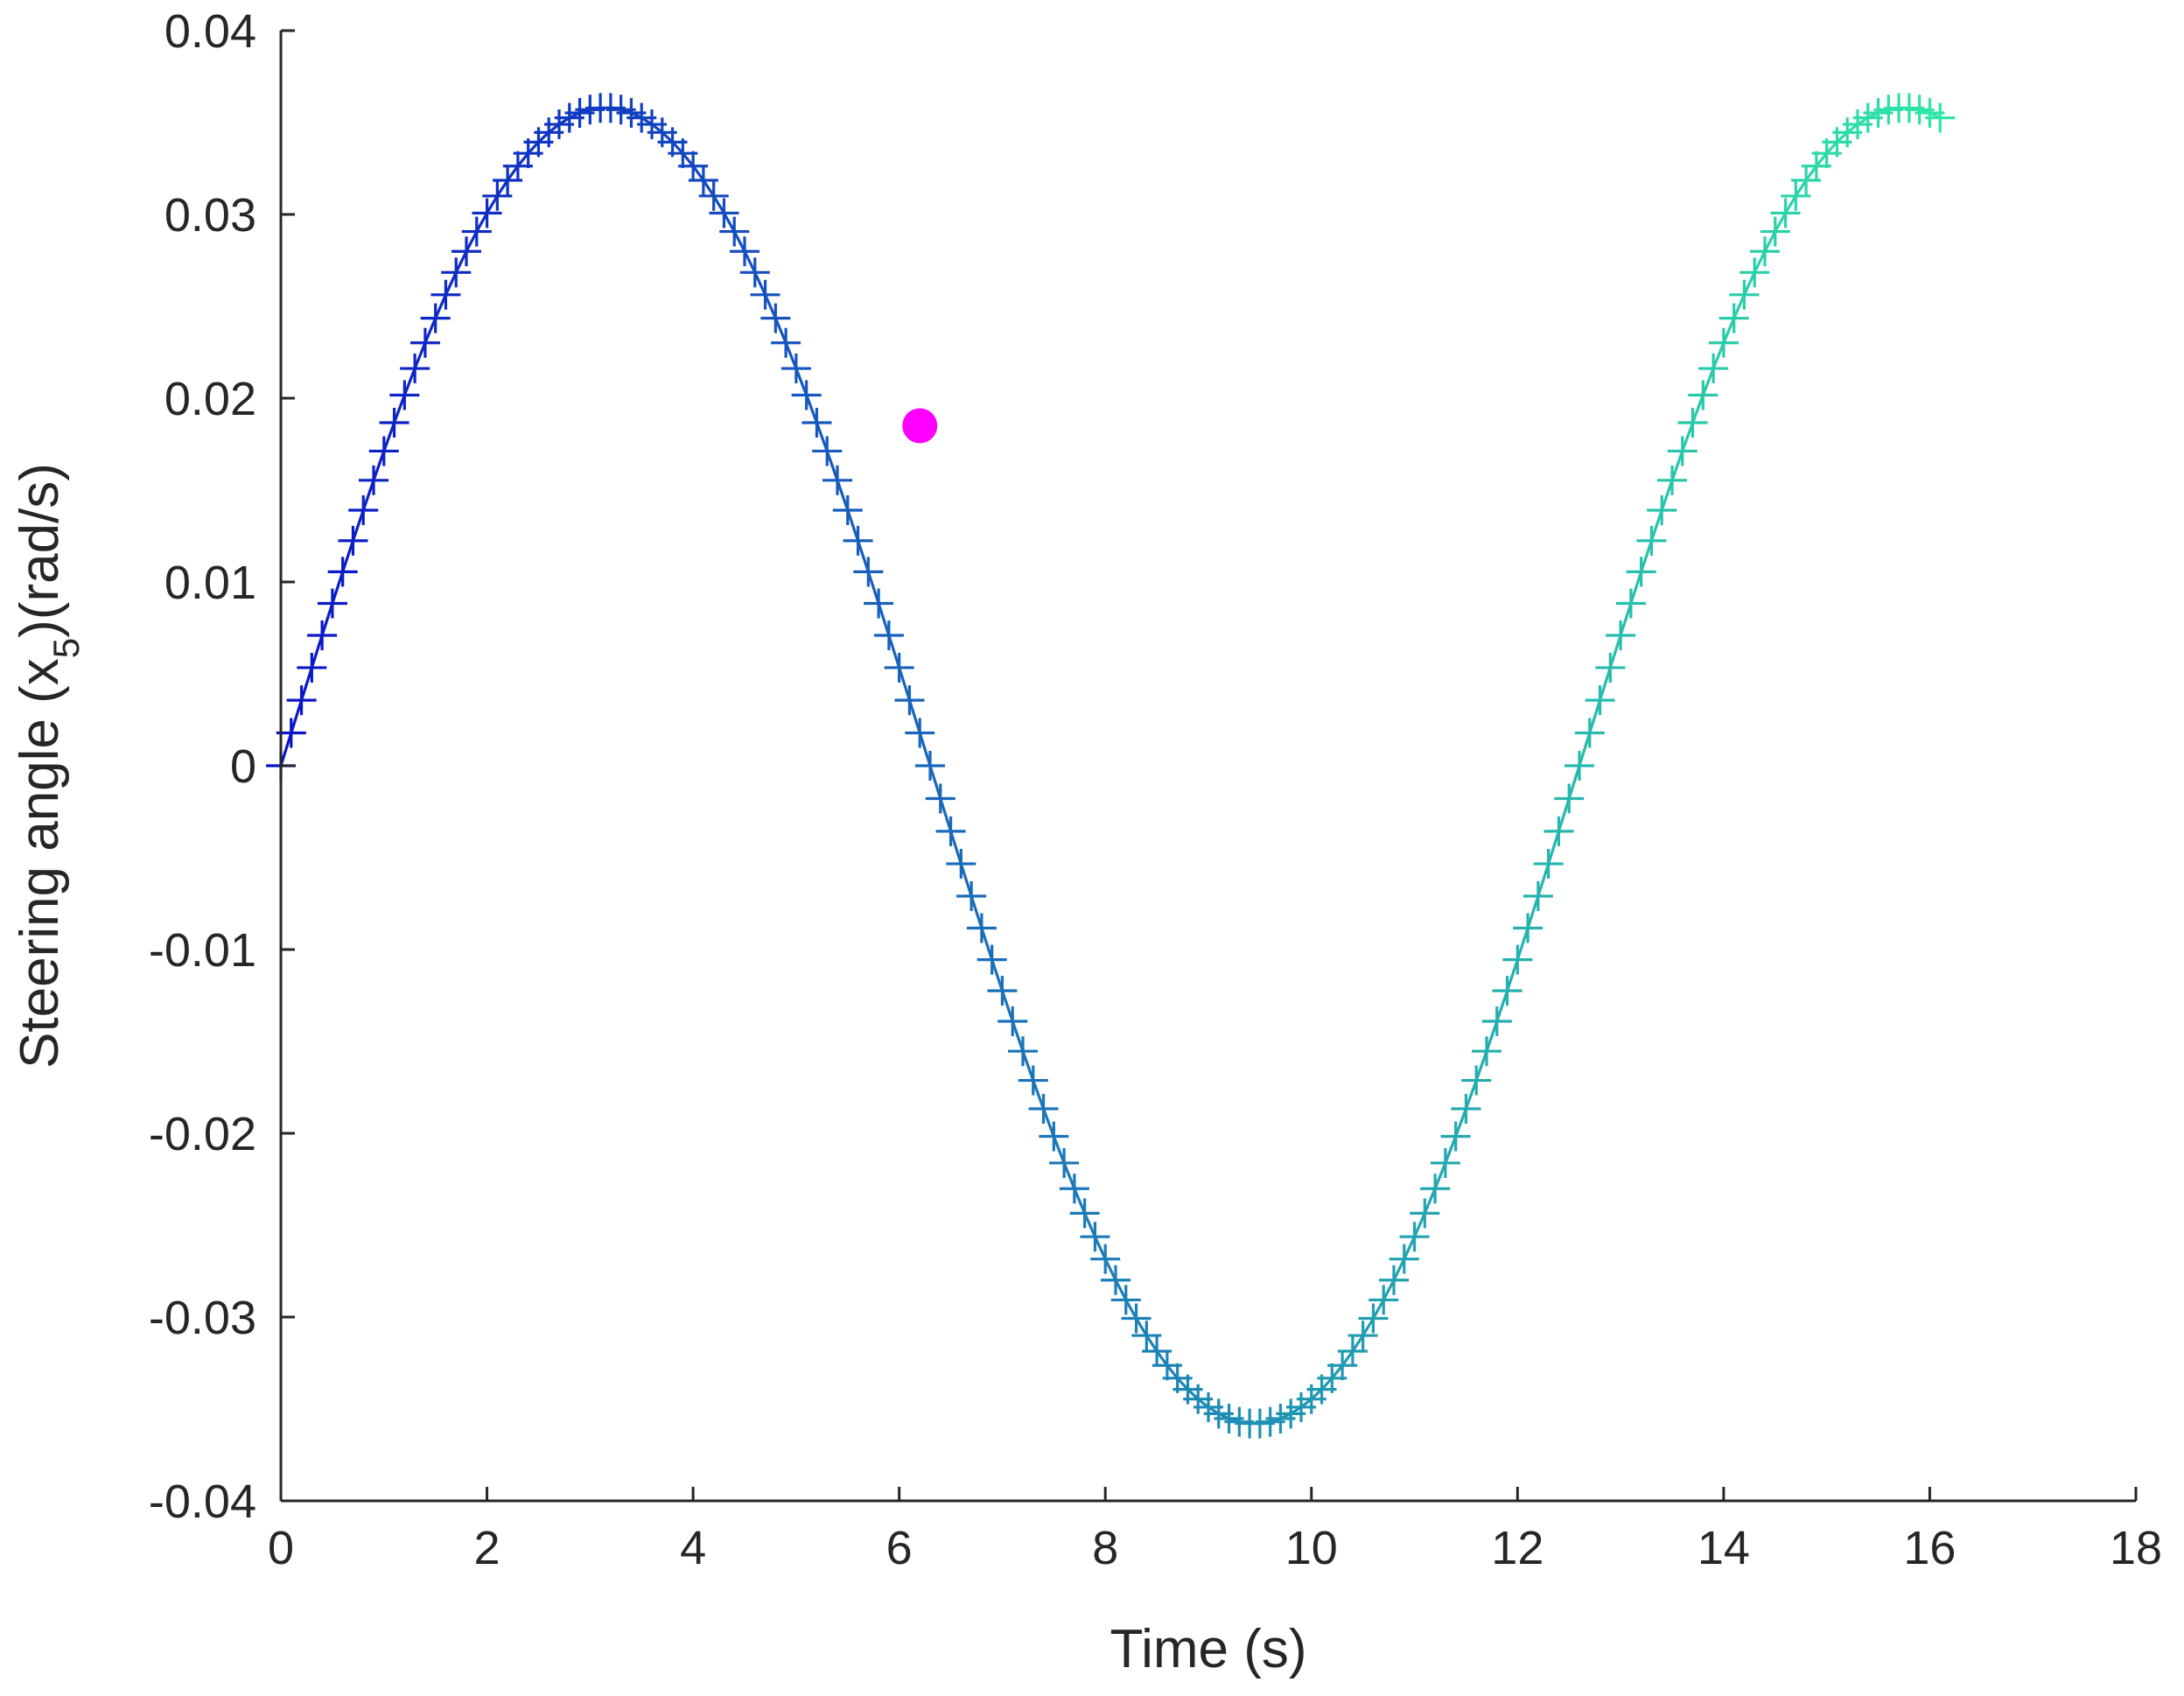 This screenshot has height=1696, width=2184. Describe the element at coordinates (693, 1548) in the screenshot. I see `x-tick-label: 4` at that location.